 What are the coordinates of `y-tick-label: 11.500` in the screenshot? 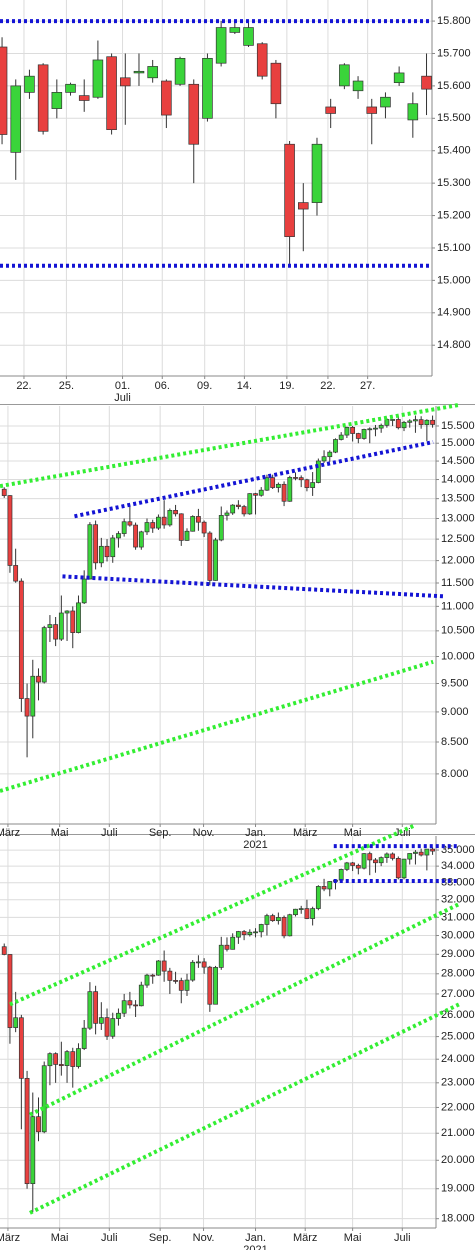 It's located at (457, 583).